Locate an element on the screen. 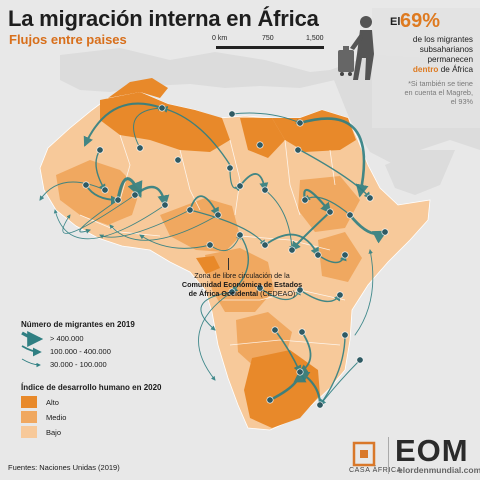 The width and height of the screenshot is (480, 480). legend-flow-large is located at coordinates (32, 338).